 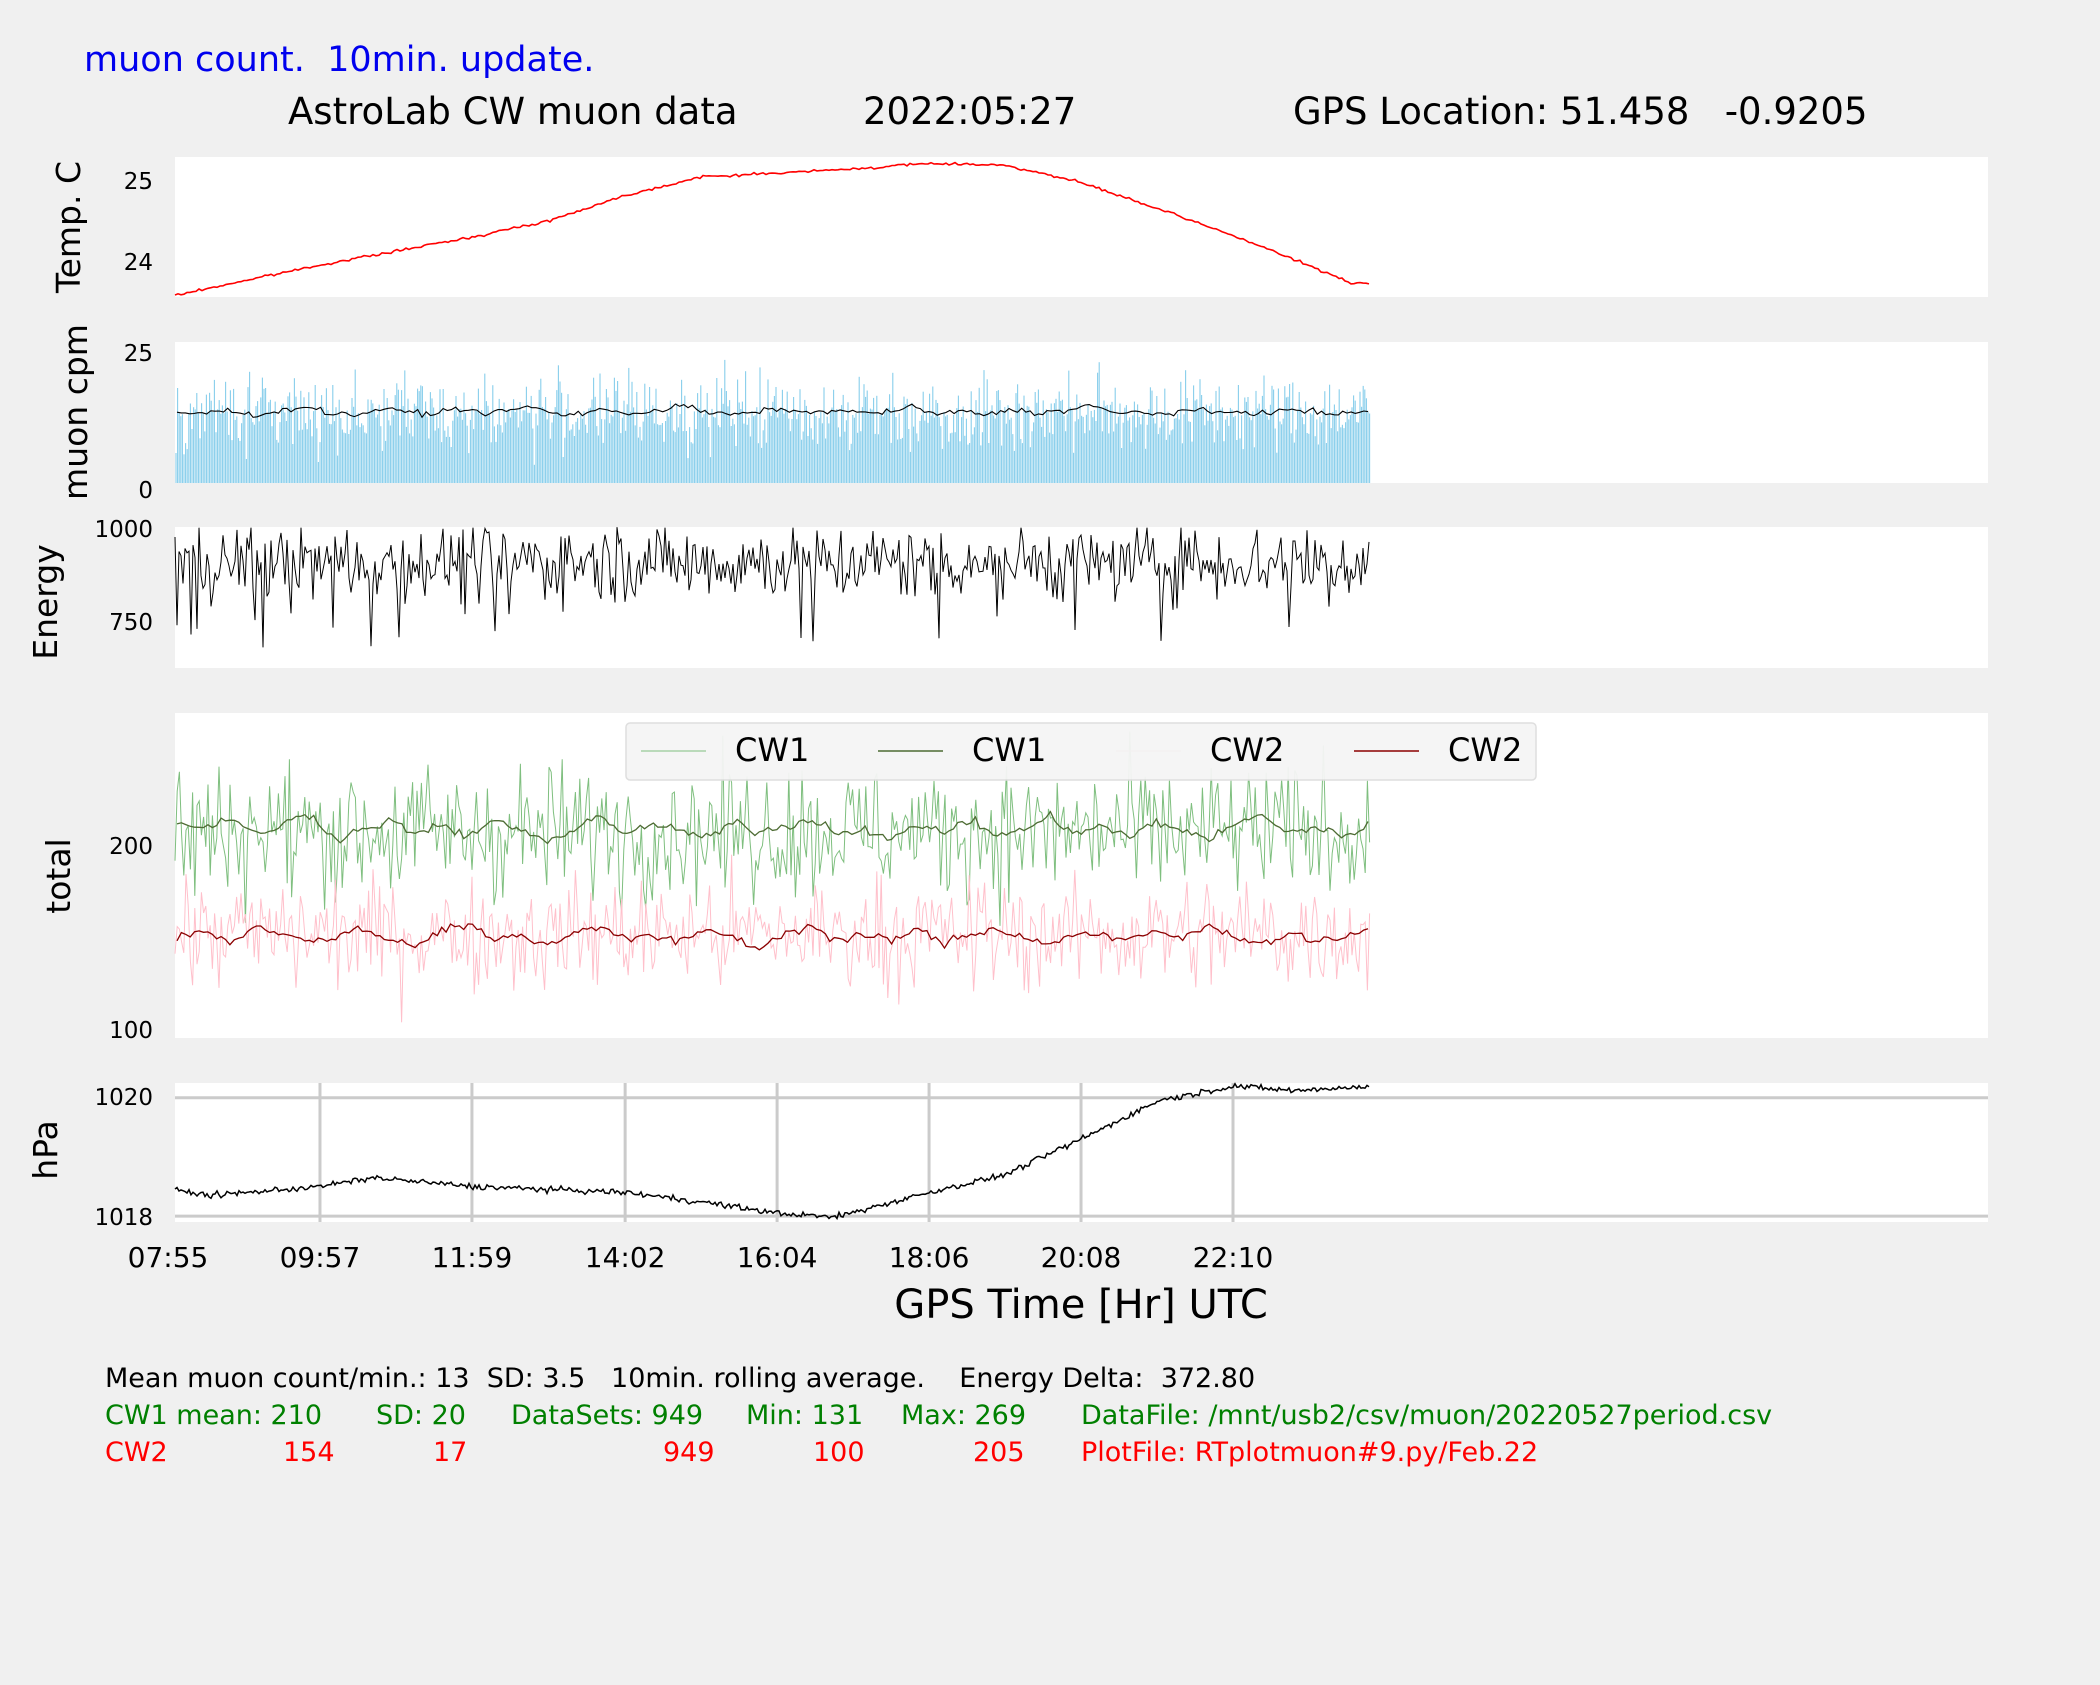 What do you see at coordinates (472, 1257) in the screenshot?
I see `x-tick-label: 11:59` at bounding box center [472, 1257].